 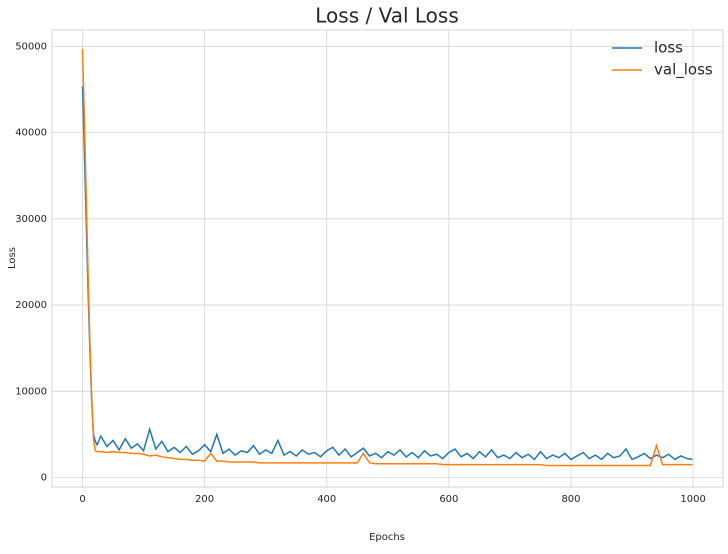 What do you see at coordinates (692, 499) in the screenshot?
I see `x-tick-label: 1000` at bounding box center [692, 499].